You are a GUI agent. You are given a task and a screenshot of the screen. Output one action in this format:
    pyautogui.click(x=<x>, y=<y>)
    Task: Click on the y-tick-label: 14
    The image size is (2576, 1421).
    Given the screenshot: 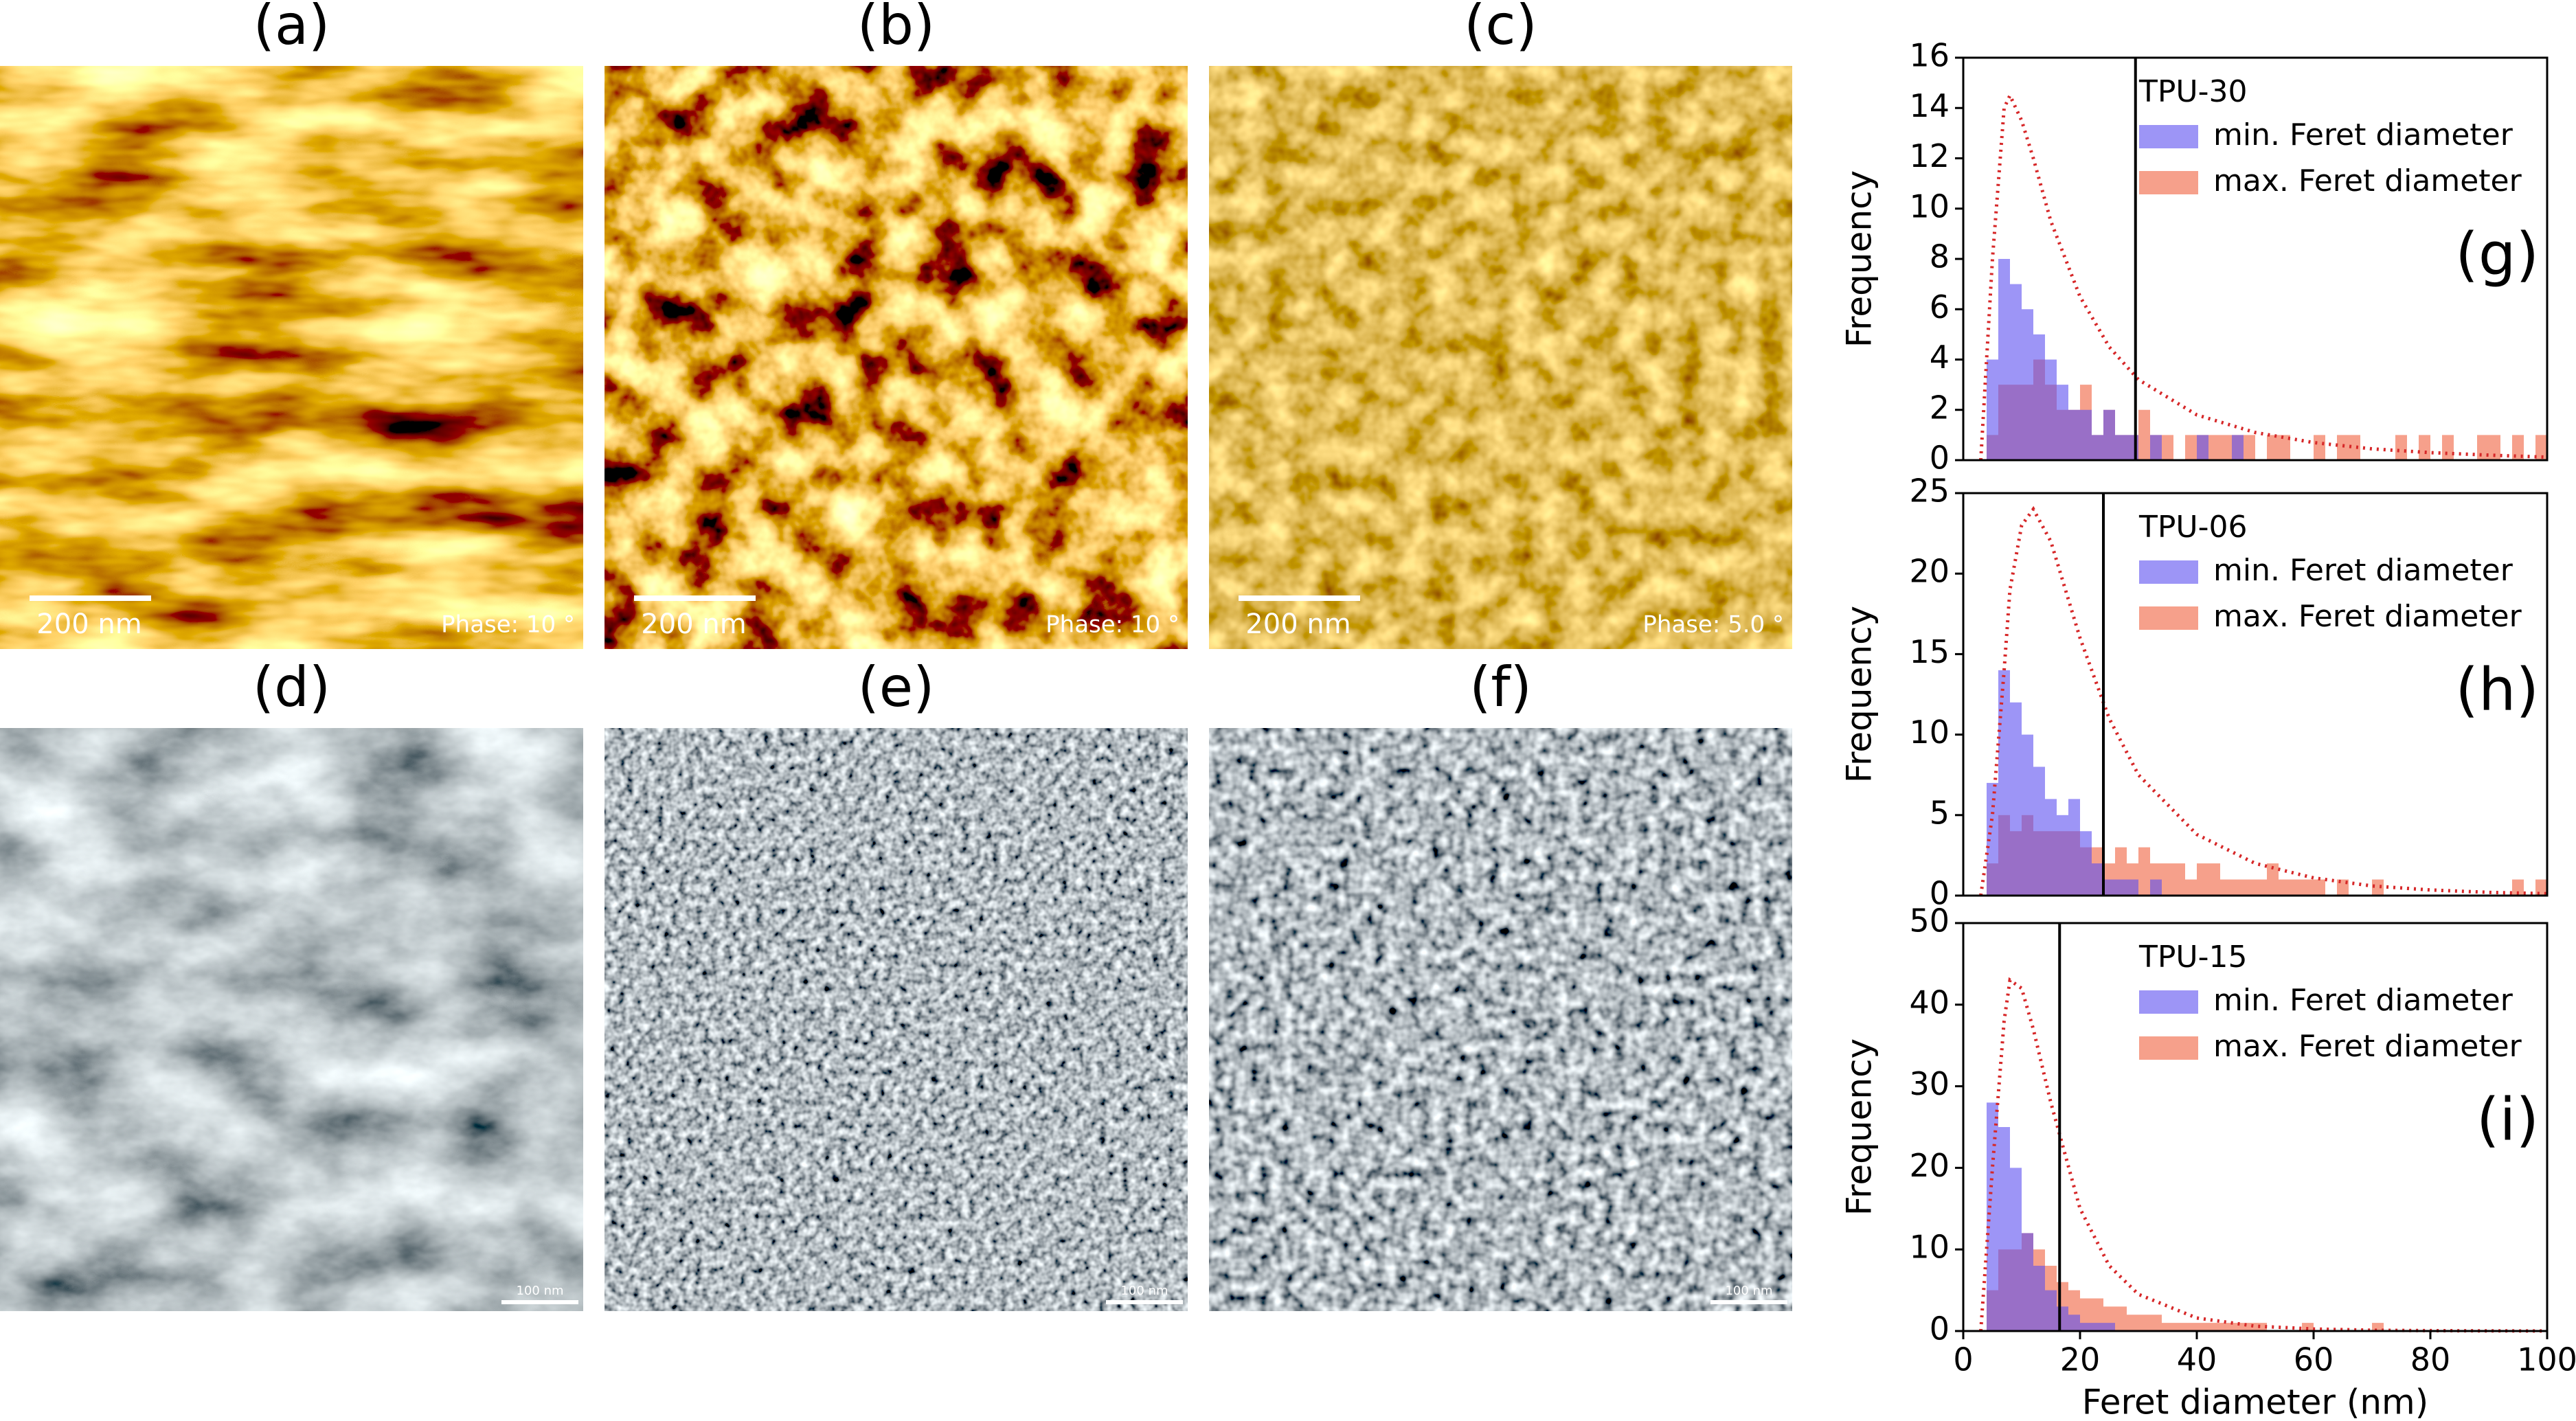 What is the action you would take?
    pyautogui.click(x=1929, y=106)
    